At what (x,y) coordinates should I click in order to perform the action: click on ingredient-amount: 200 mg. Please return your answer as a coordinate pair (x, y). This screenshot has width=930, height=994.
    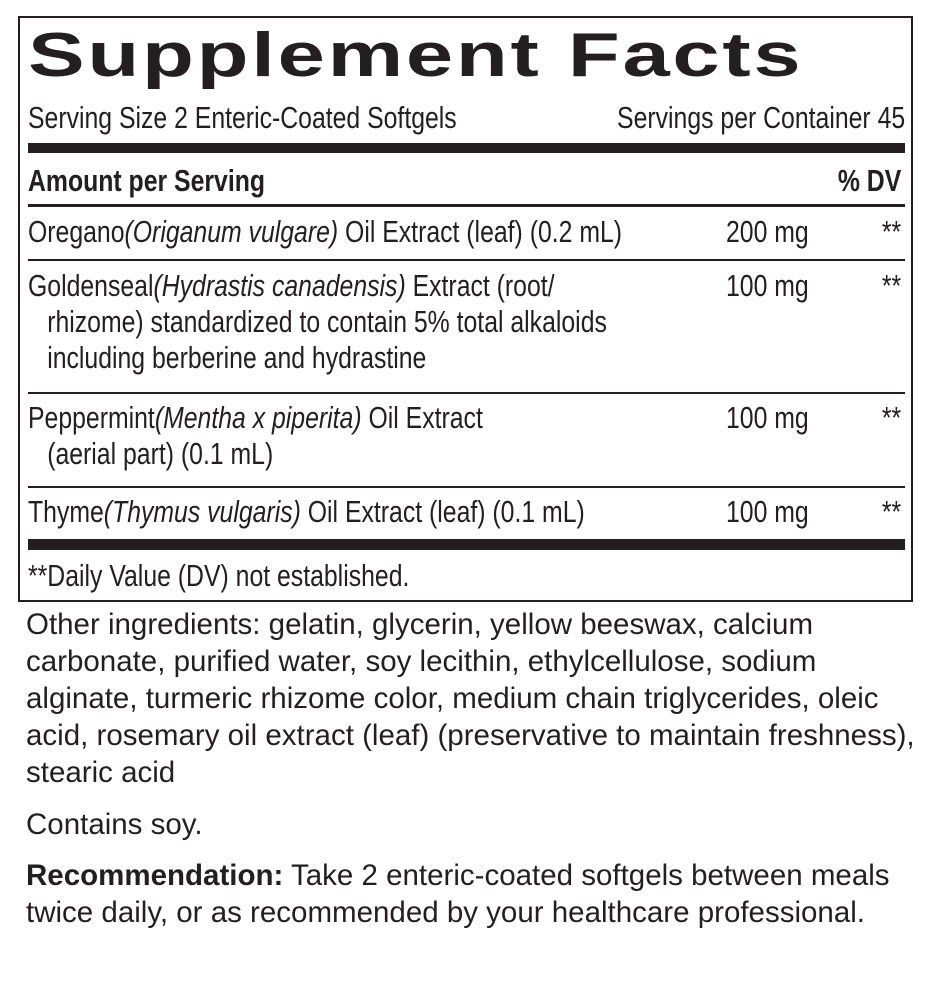
    Looking at the image, I should click on (767, 231).